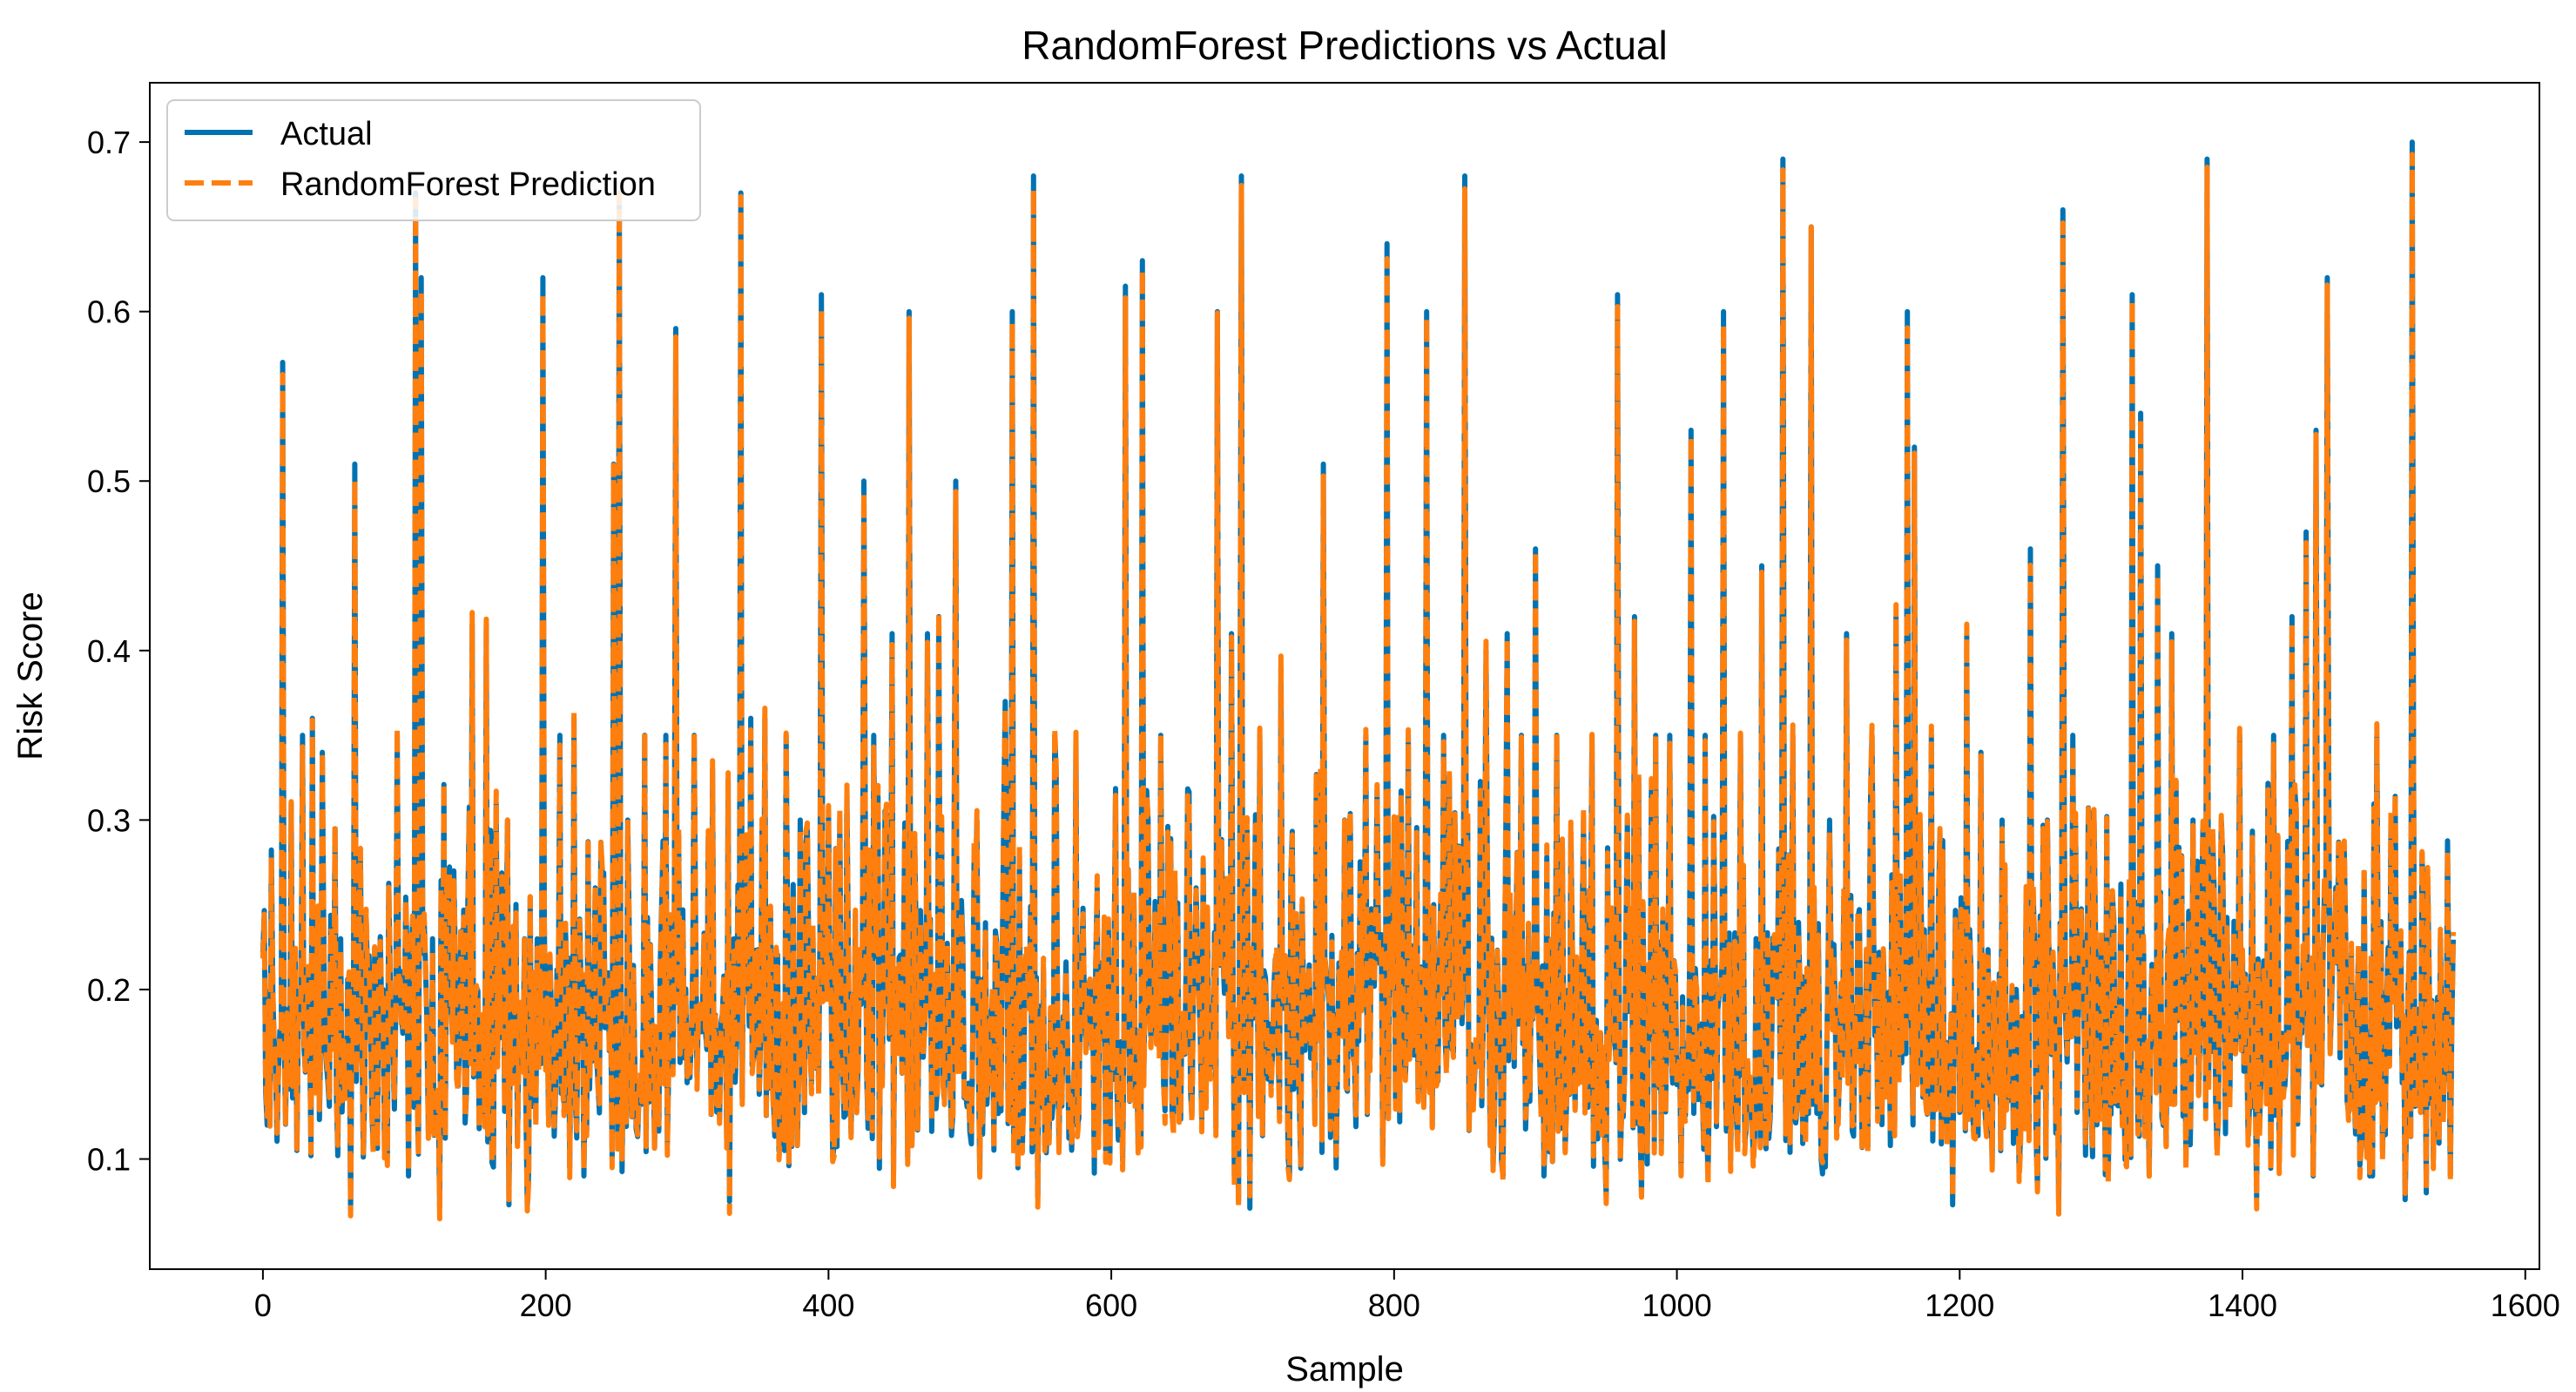 This screenshot has height=1392, width=2576. What do you see at coordinates (109, 142) in the screenshot?
I see `y-tick-label: 0.7` at bounding box center [109, 142].